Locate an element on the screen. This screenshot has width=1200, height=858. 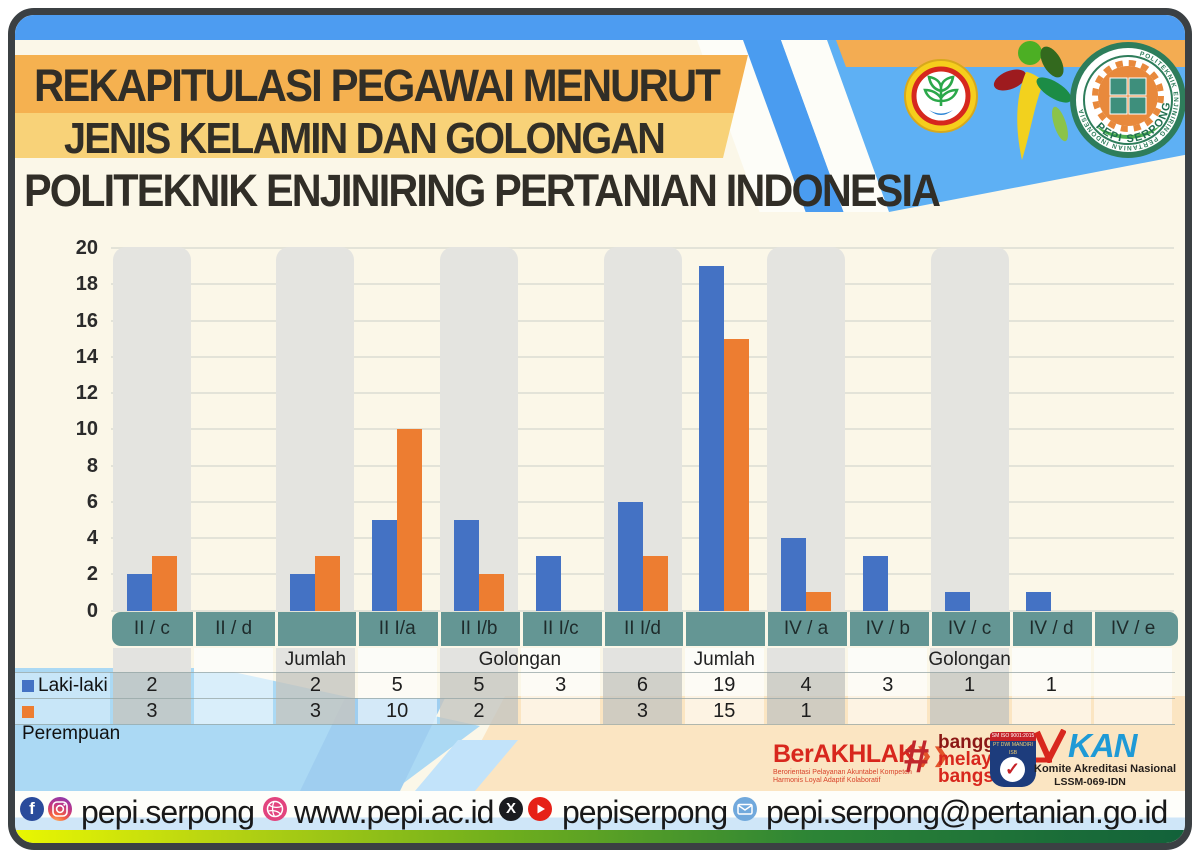
social-bar is located at coordinates (600, 810).